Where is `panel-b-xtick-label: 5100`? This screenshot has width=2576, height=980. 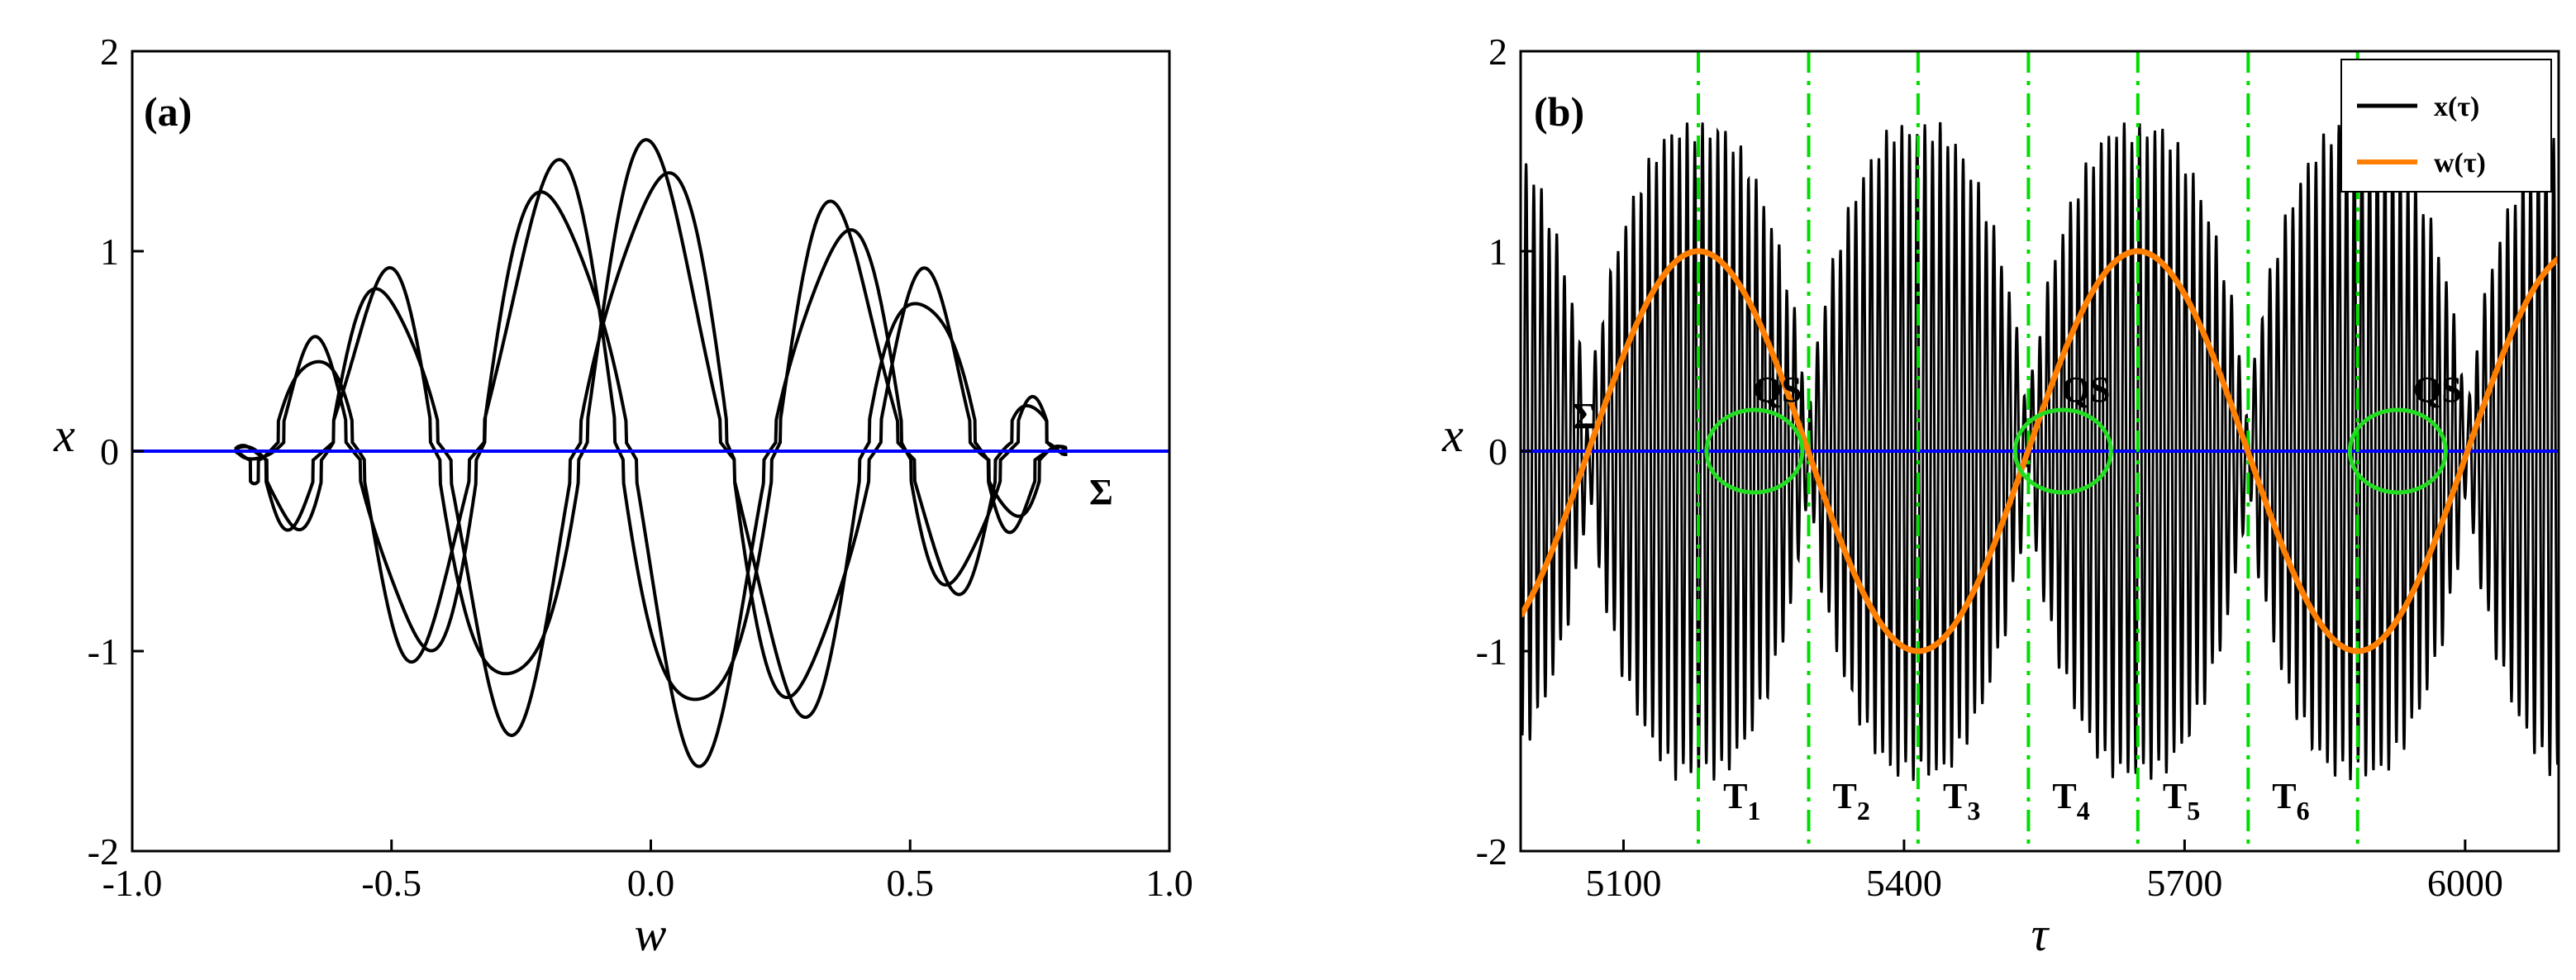 panel-b-xtick-label: 5100 is located at coordinates (1623, 883).